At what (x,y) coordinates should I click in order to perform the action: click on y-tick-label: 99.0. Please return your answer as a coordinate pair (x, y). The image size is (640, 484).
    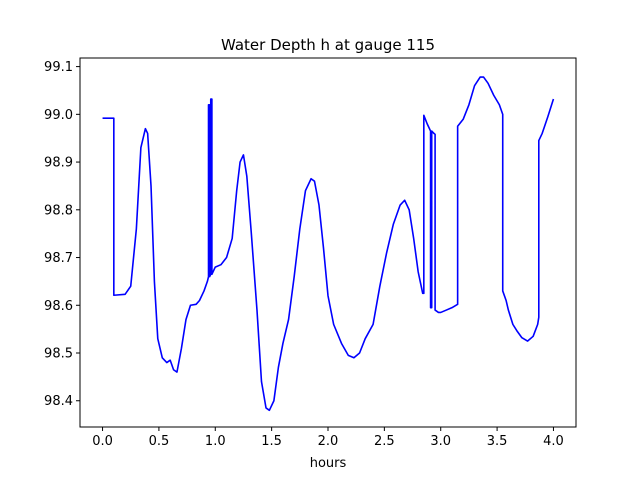
    Looking at the image, I should click on (58, 115).